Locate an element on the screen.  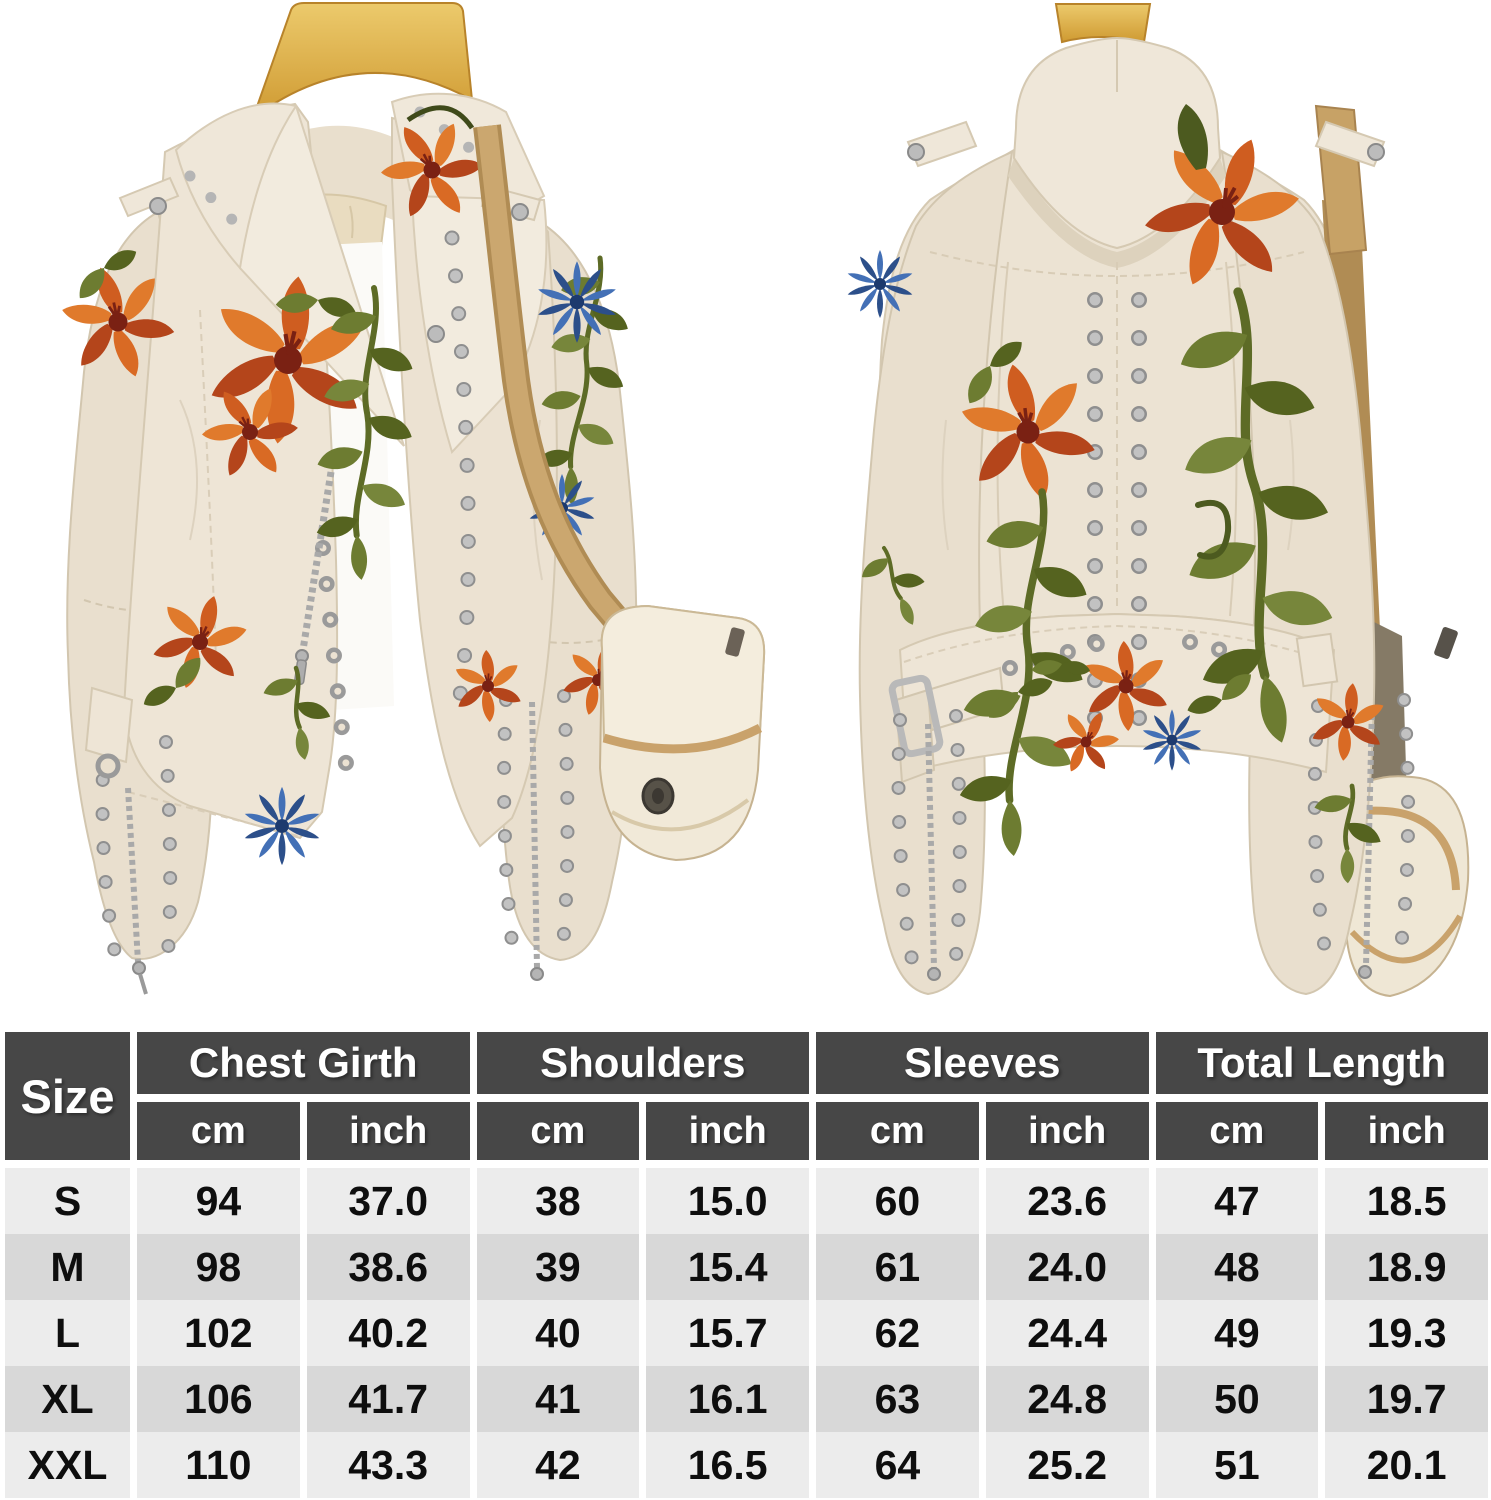
group-header-sleeves: Sleeves is located at coordinates (982, 1063).